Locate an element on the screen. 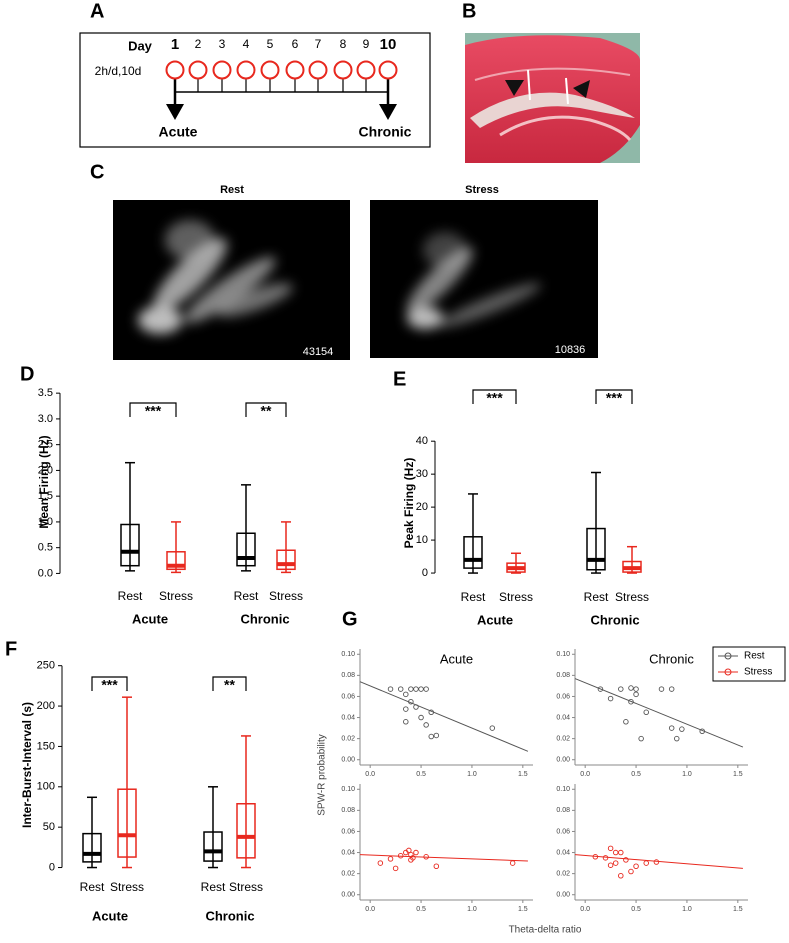 The width and height of the screenshot is (789, 943). y-tick-label: 10 is located at coordinates (422, 540).